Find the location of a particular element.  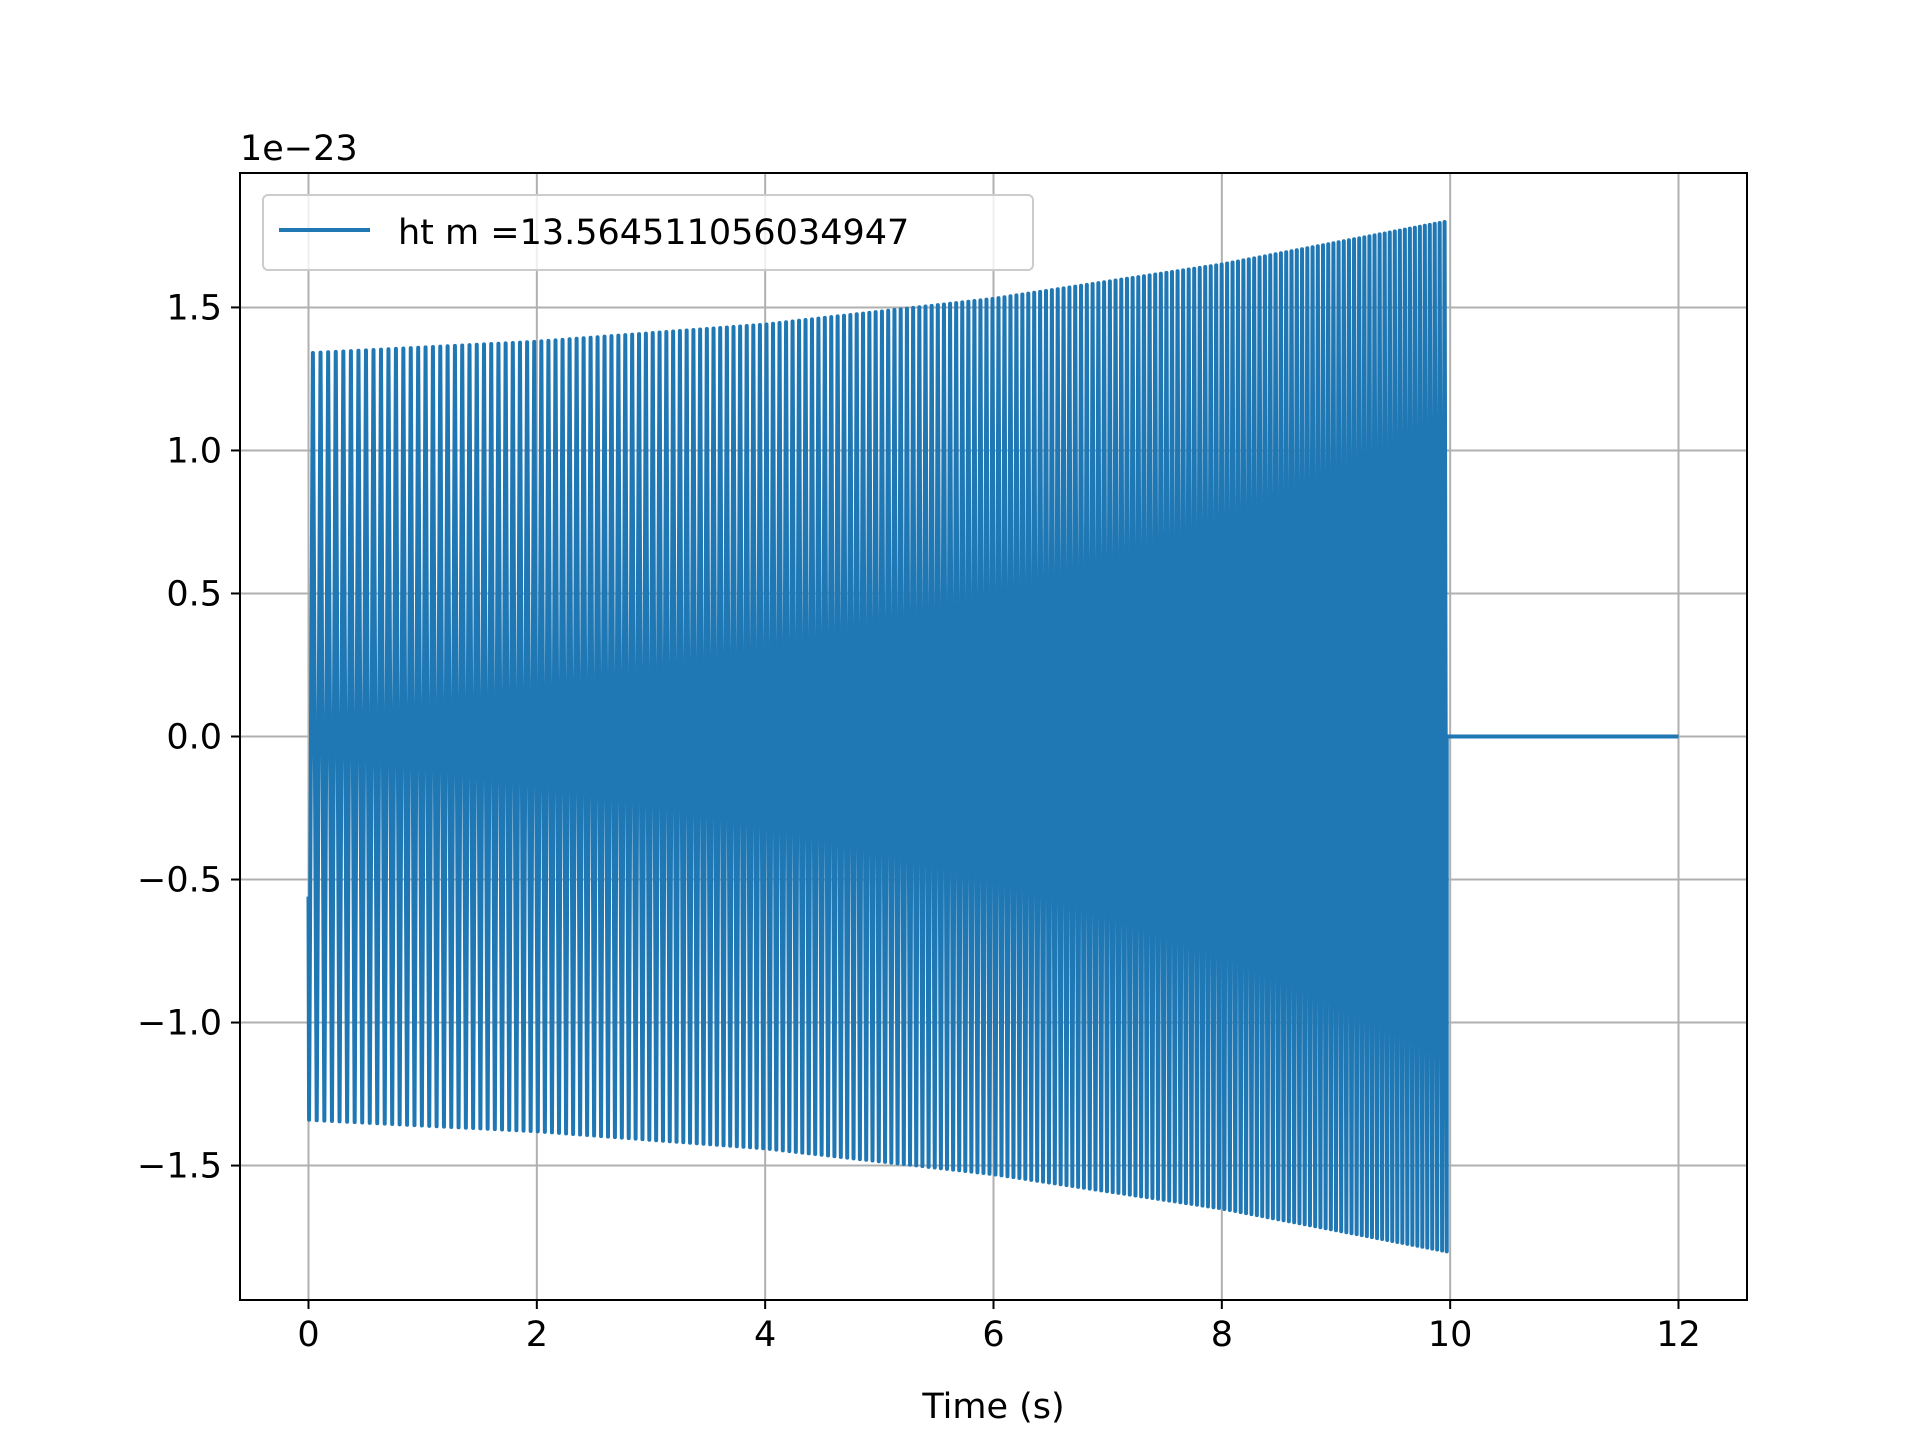

x-tick-label: 10 is located at coordinates (1450, 1335).